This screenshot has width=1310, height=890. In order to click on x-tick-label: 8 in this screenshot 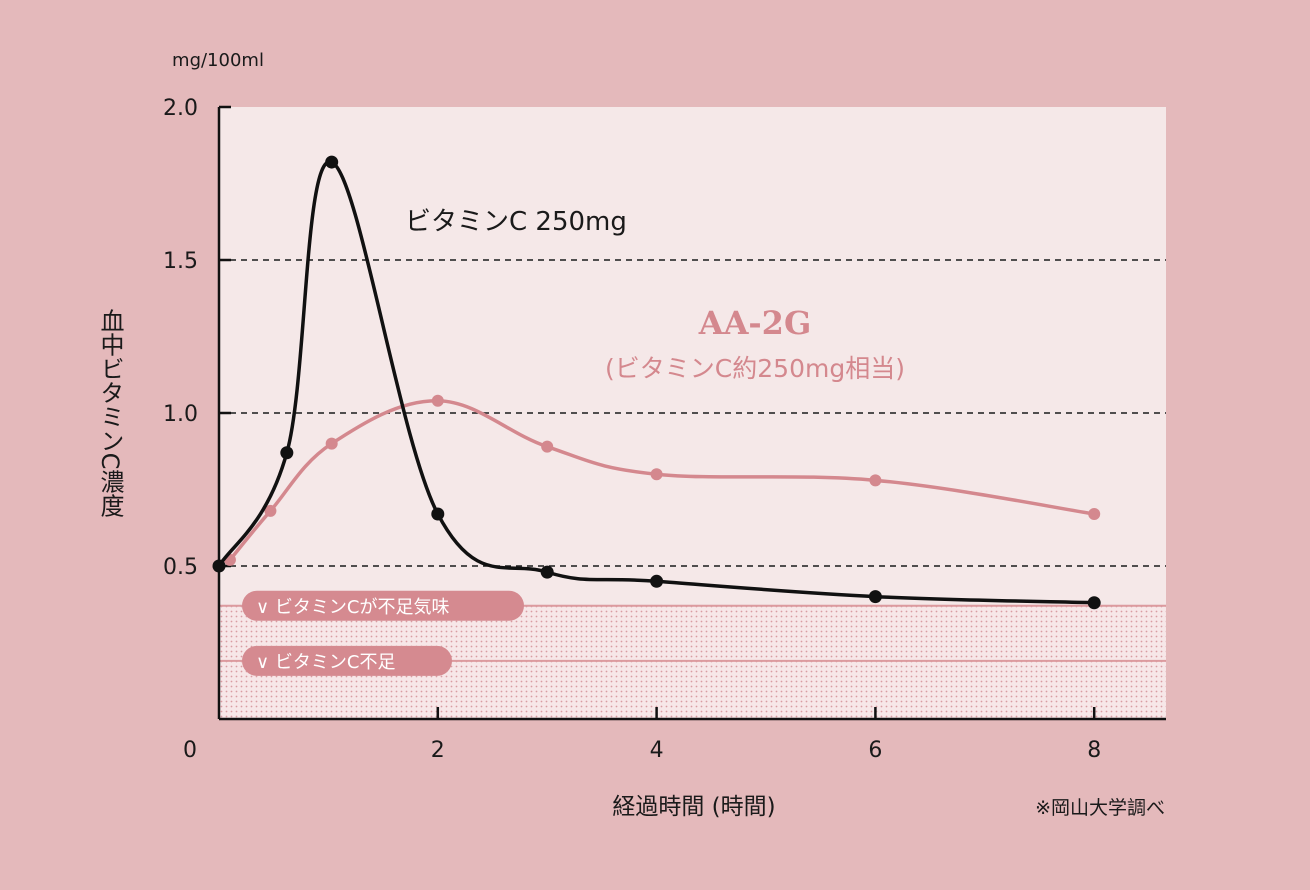, I will do `click(1094, 750)`.